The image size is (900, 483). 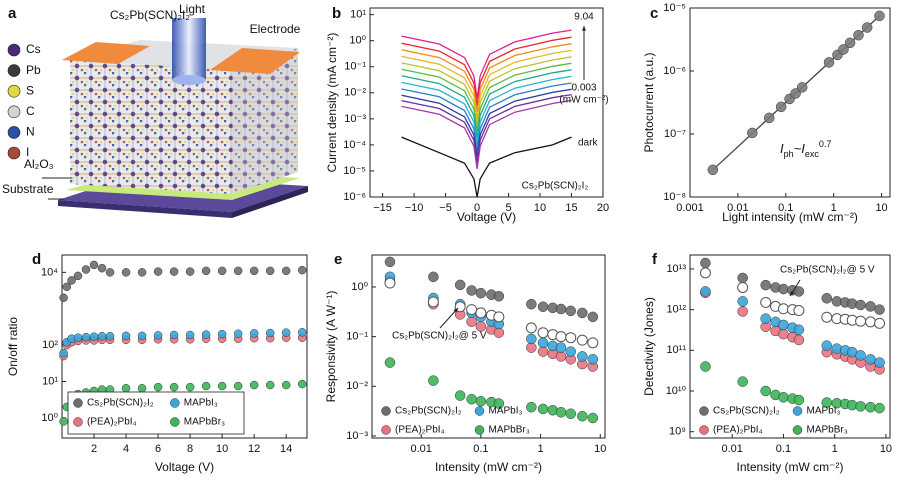 What do you see at coordinates (827, 430) in the screenshot?
I see `legend-label: MAPbBr₃` at bounding box center [827, 430].